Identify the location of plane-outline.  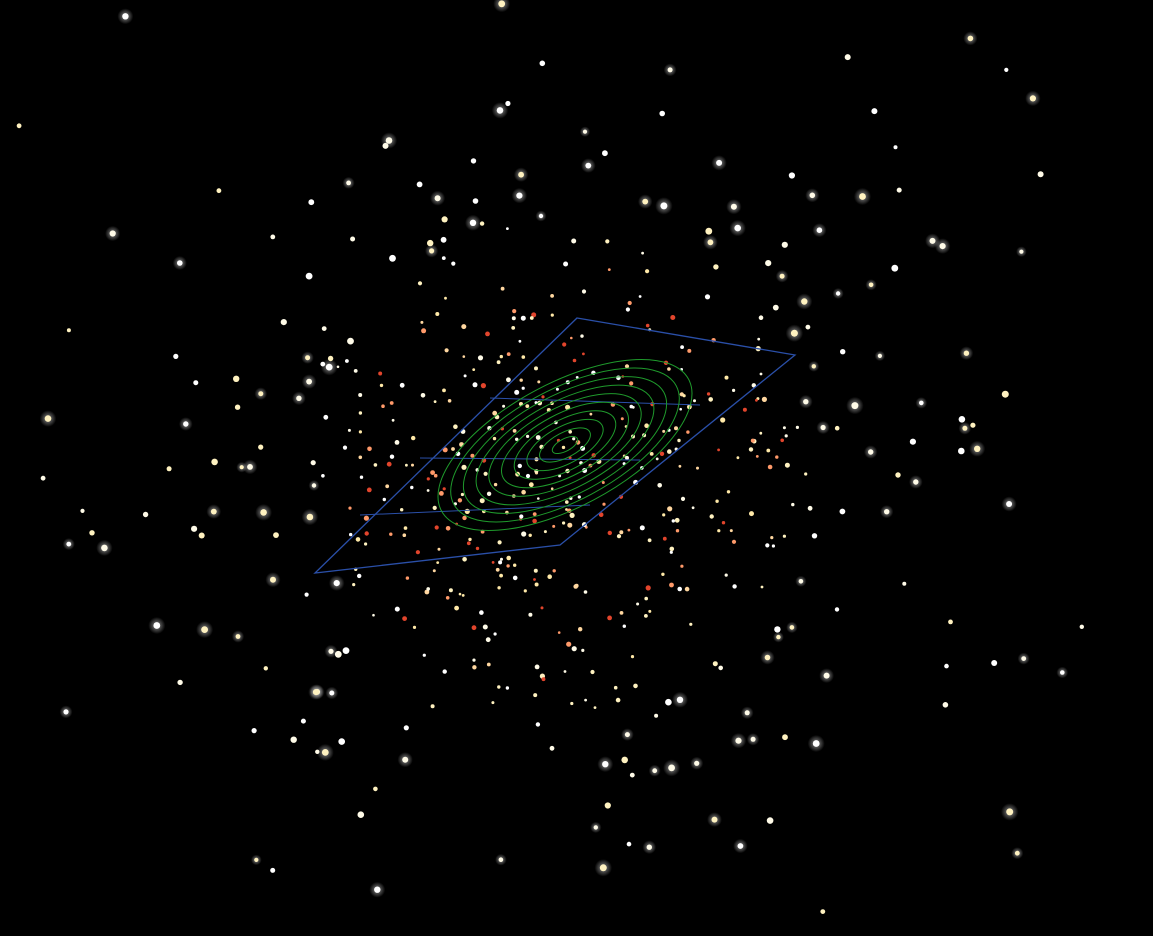
(555, 445).